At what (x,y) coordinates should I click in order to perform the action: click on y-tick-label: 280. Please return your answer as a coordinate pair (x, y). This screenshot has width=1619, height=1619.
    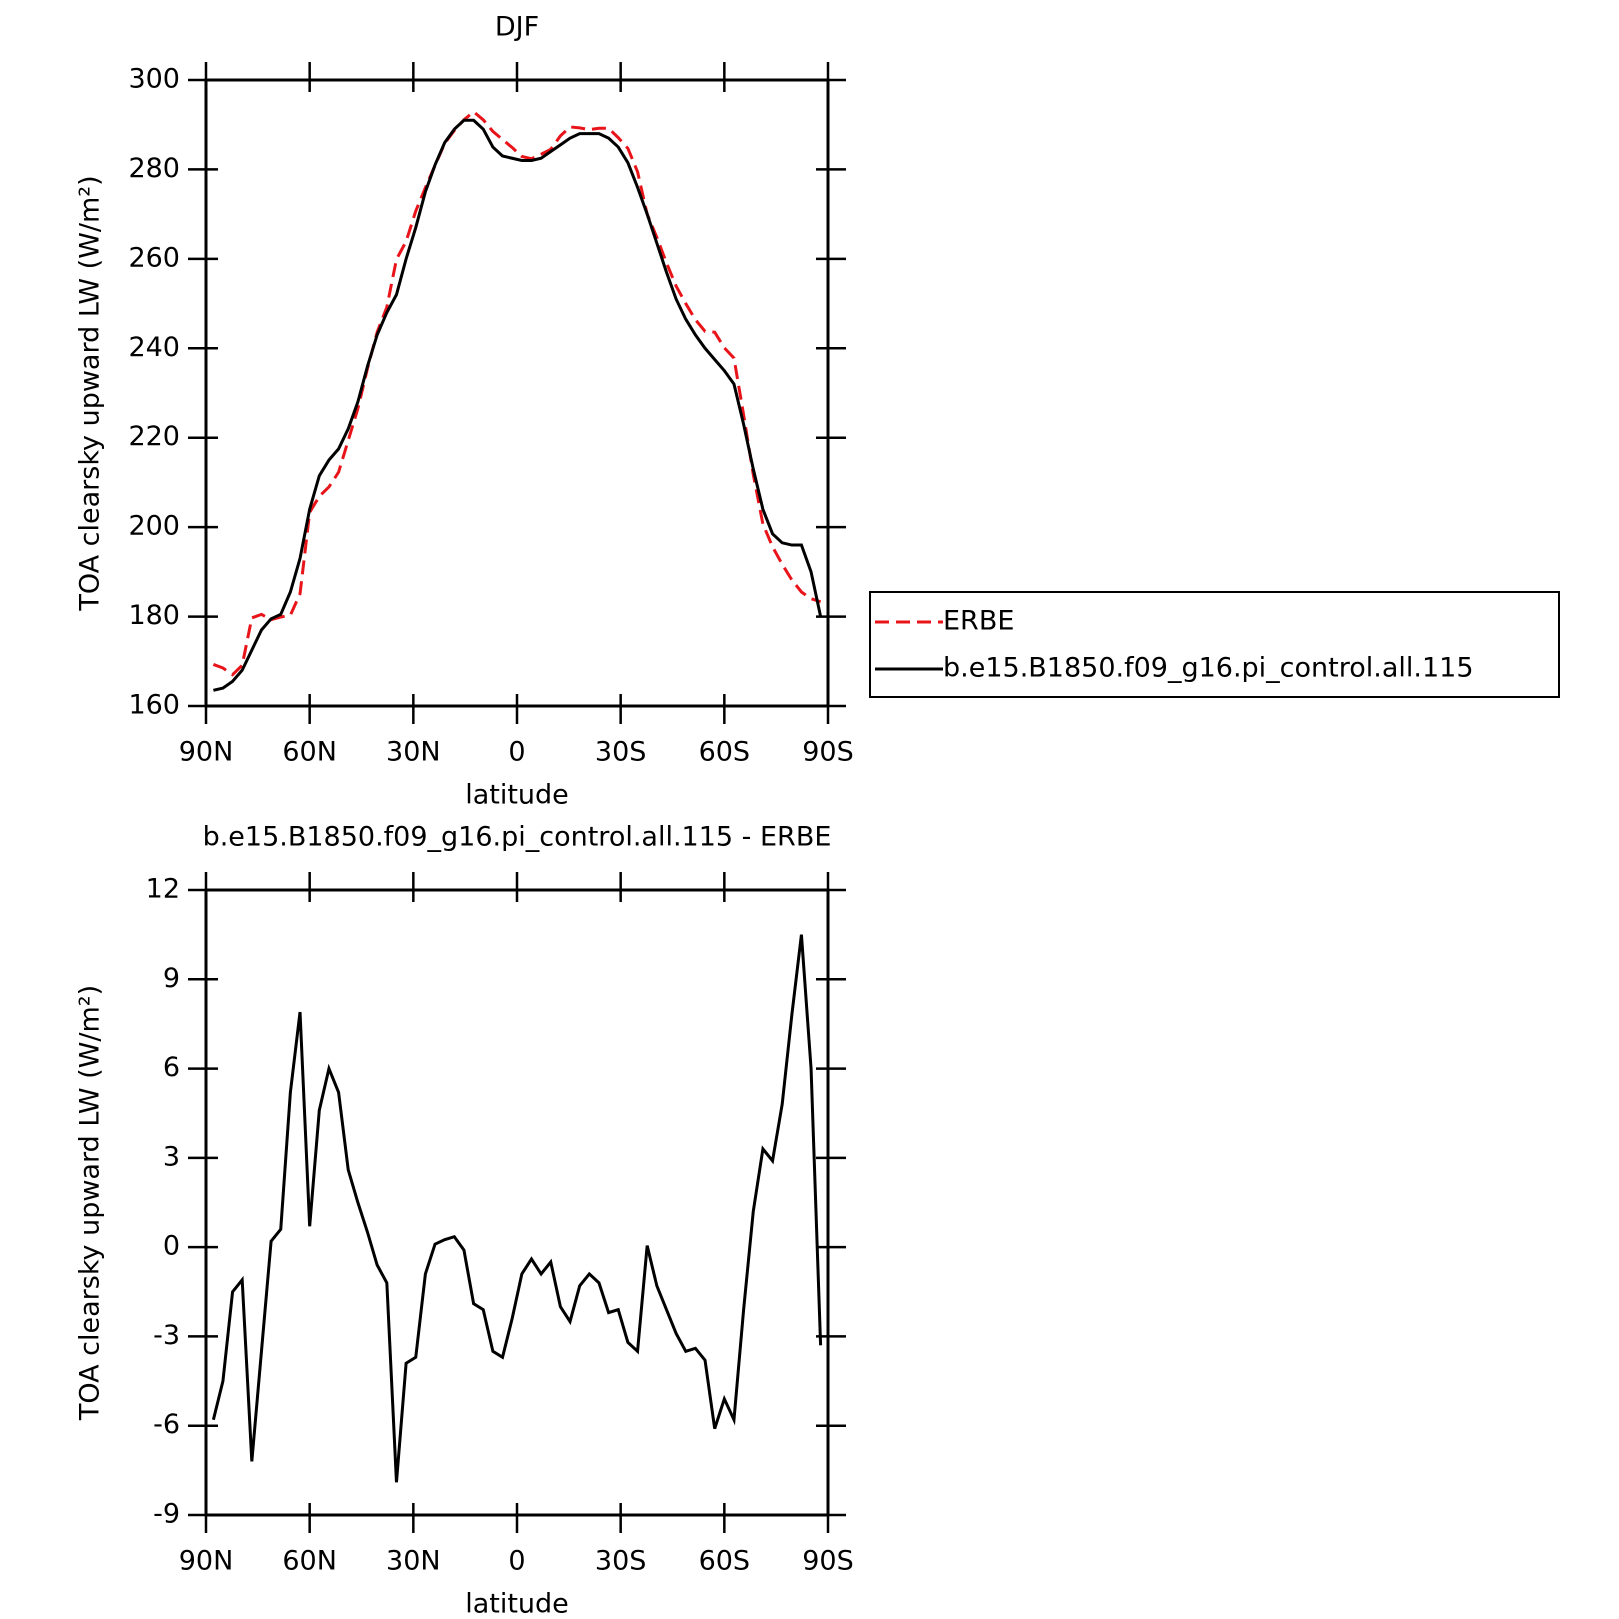
    Looking at the image, I should click on (154, 168).